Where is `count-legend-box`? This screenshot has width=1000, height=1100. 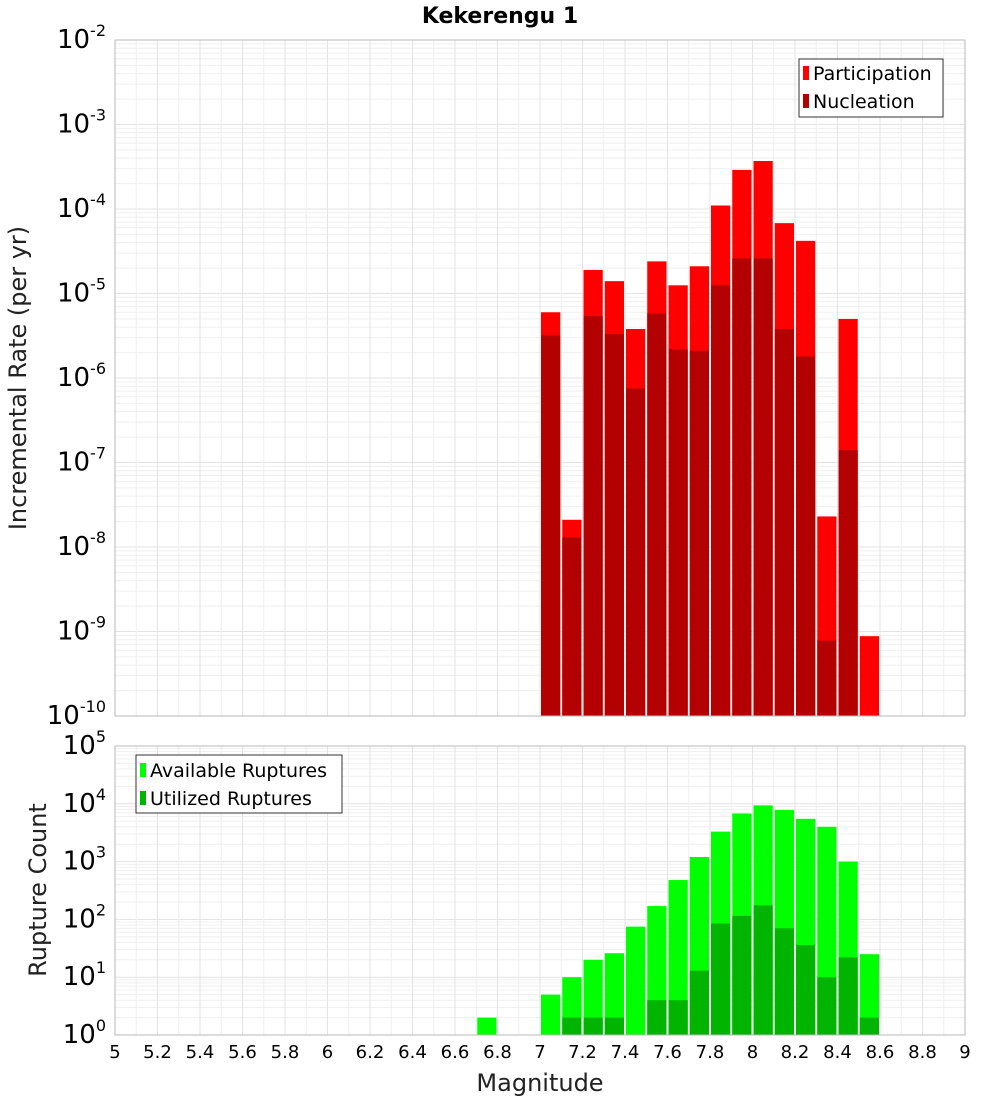 count-legend-box is located at coordinates (239, 784).